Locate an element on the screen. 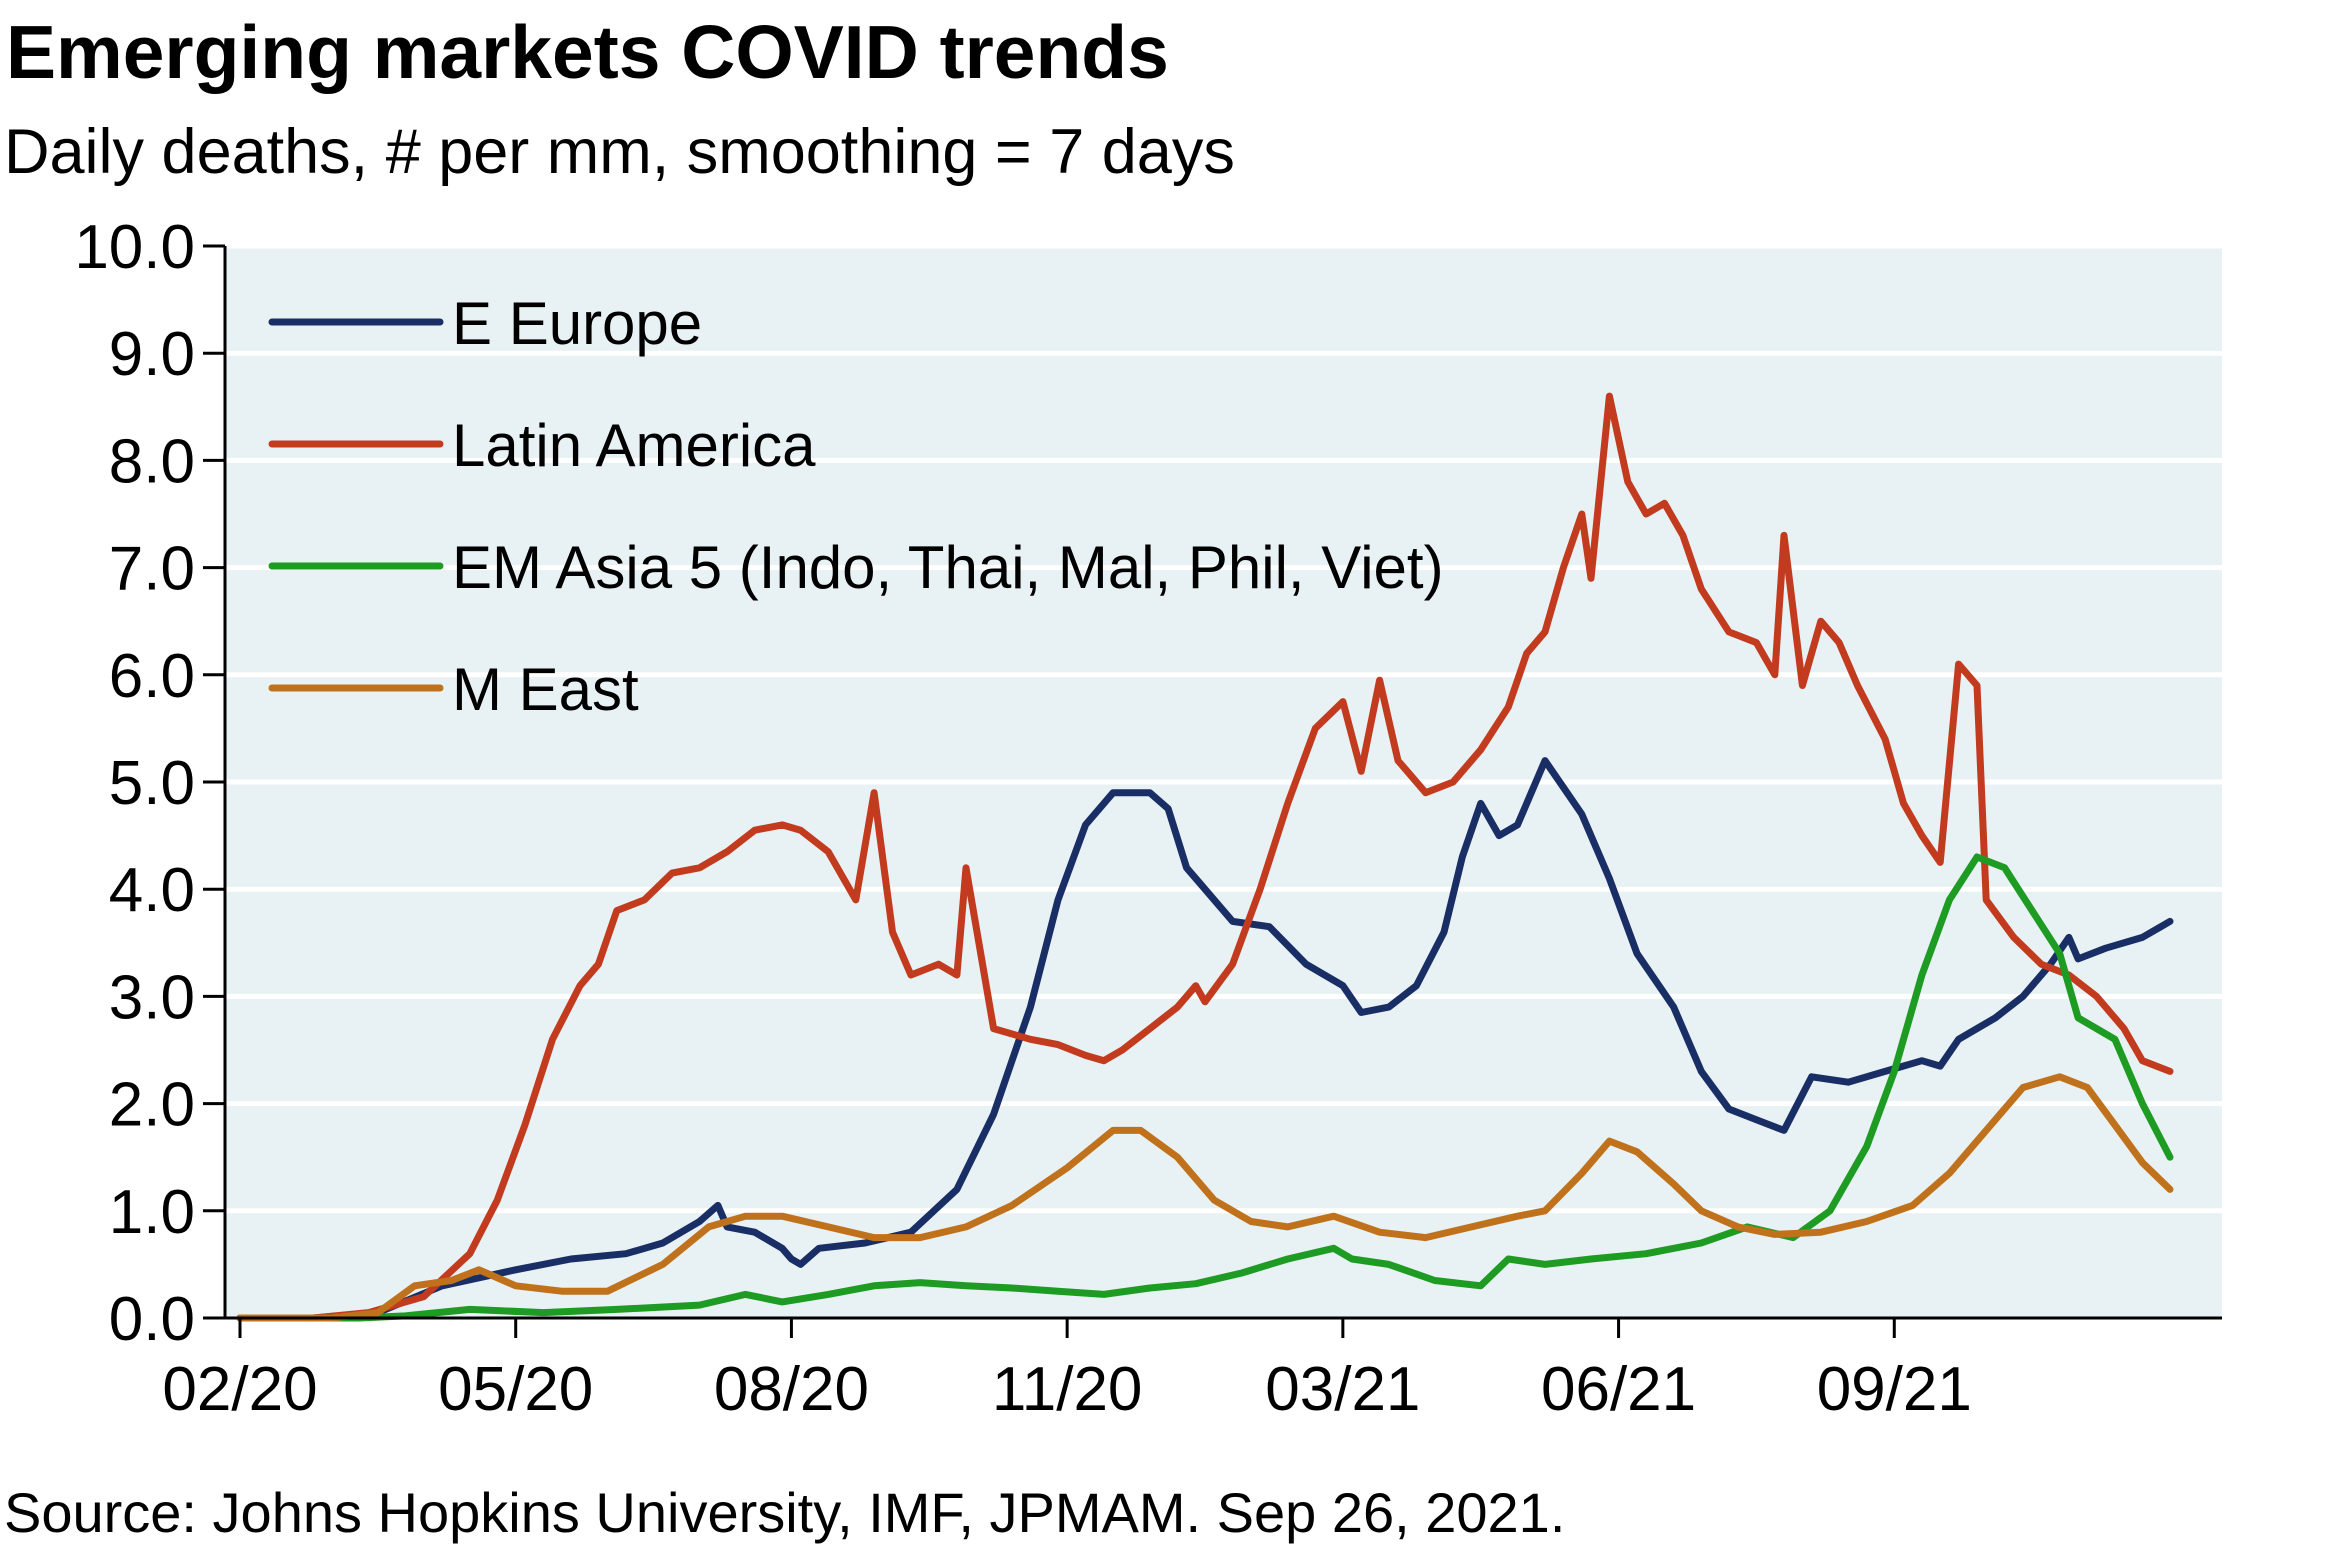 The image size is (2343, 1547). y-tick-label: 4.0 is located at coordinates (152, 890).